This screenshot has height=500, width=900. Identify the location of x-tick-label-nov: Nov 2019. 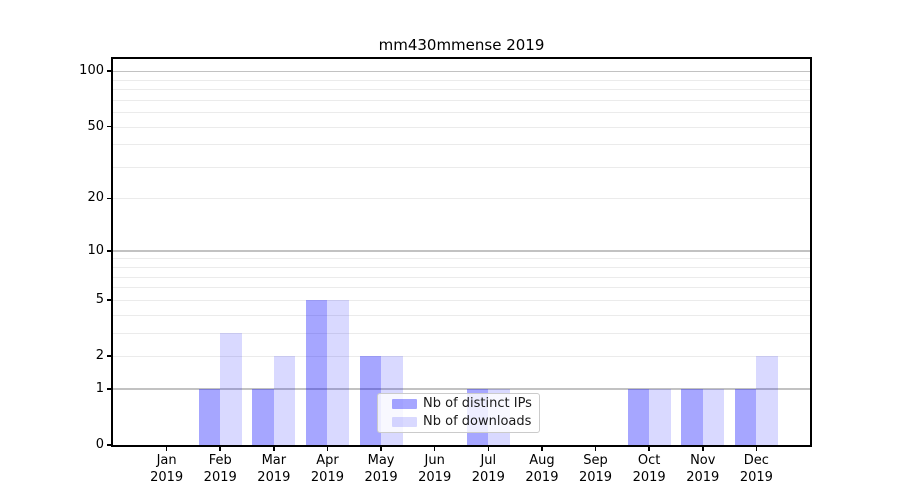
(703, 469).